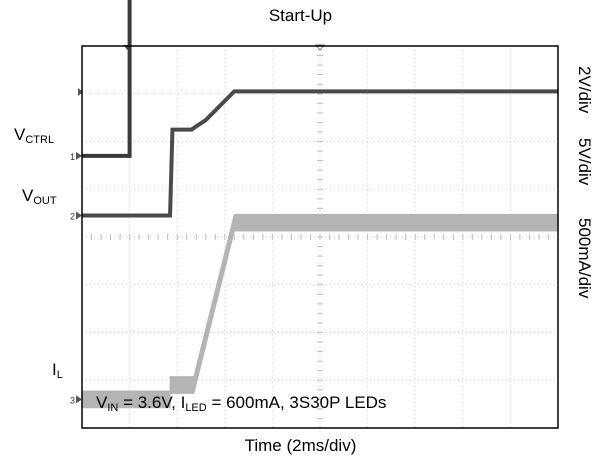 The height and width of the screenshot is (469, 601). I want to click on channel-marker-vctrl: 1, so click(72, 157).